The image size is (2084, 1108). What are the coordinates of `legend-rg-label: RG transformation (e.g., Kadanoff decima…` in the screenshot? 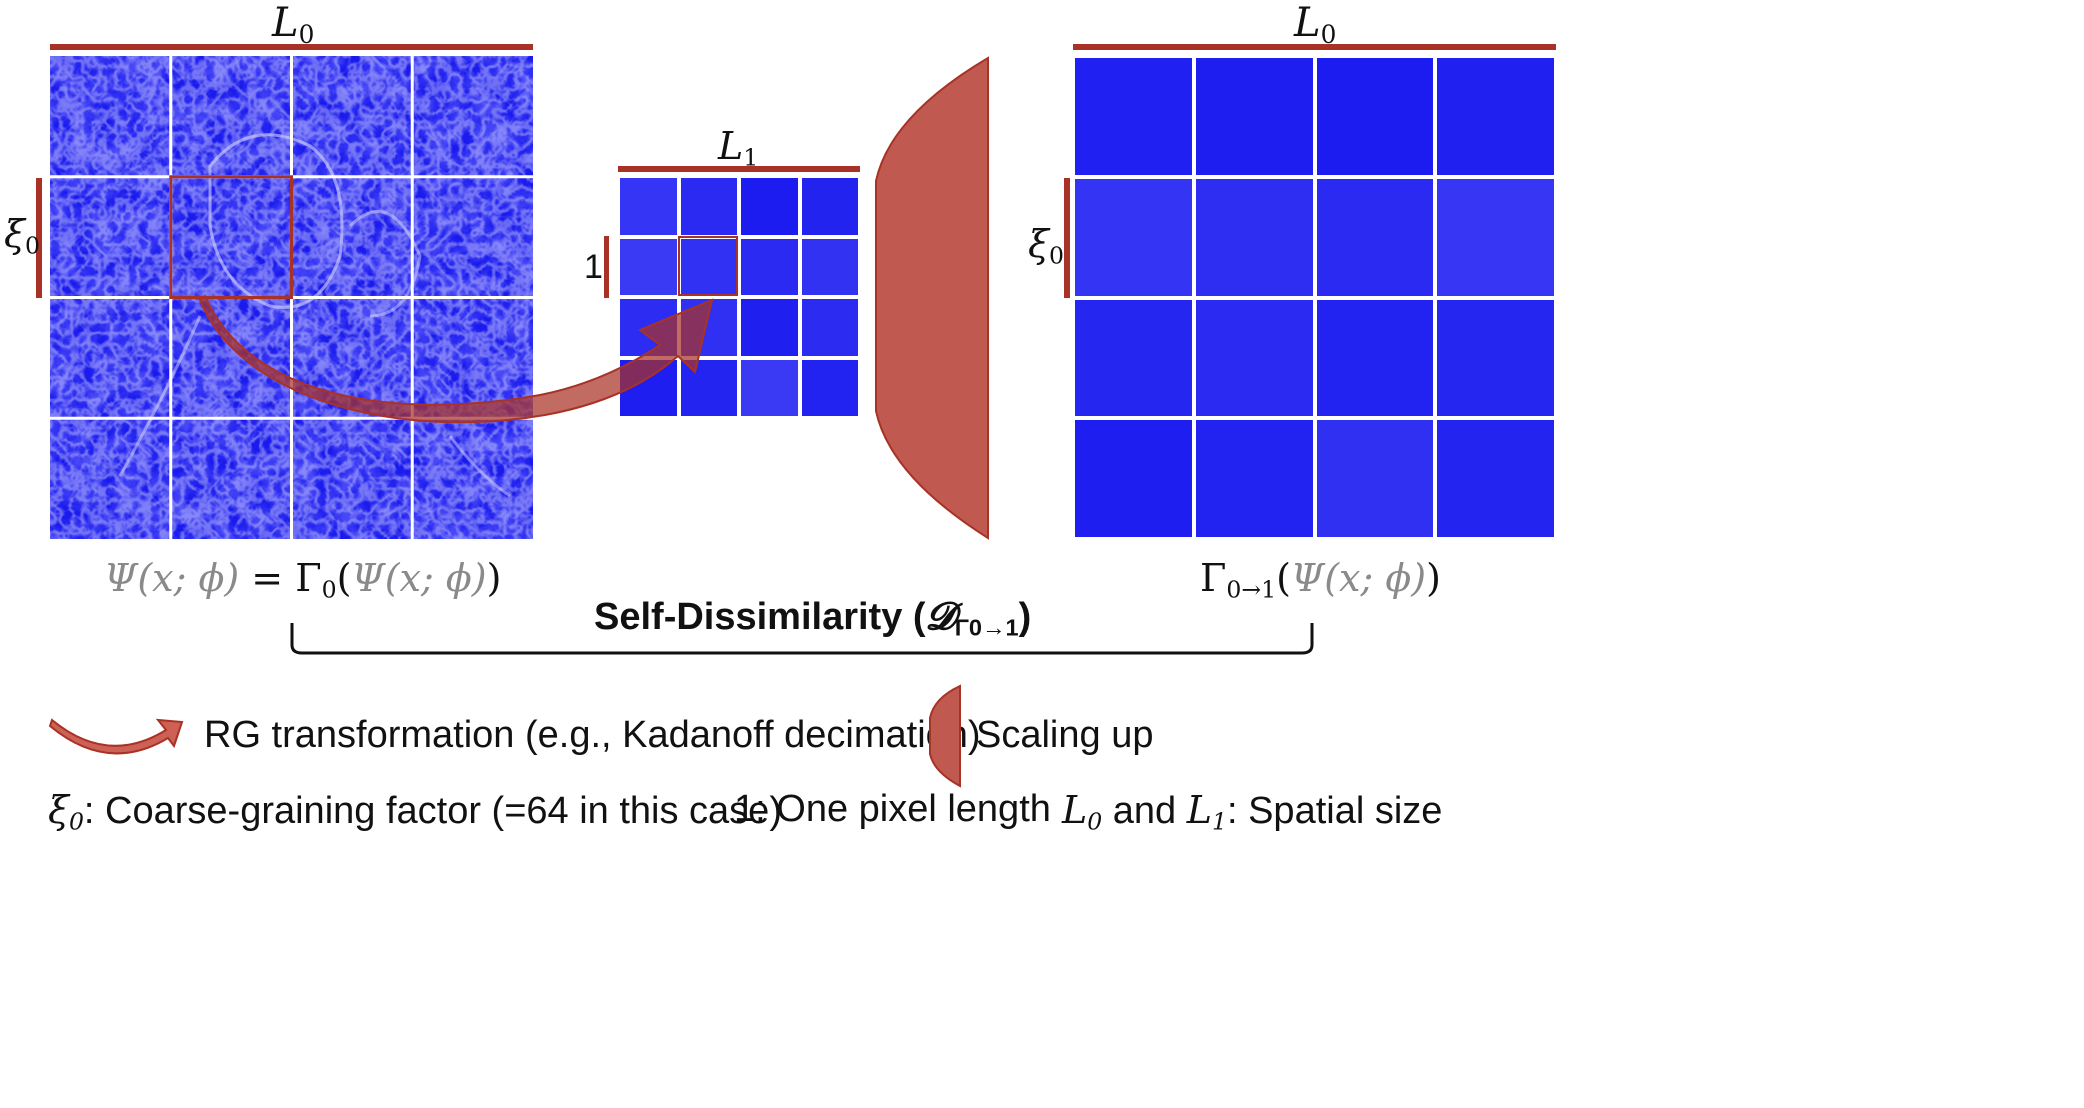 It's located at (592, 735).